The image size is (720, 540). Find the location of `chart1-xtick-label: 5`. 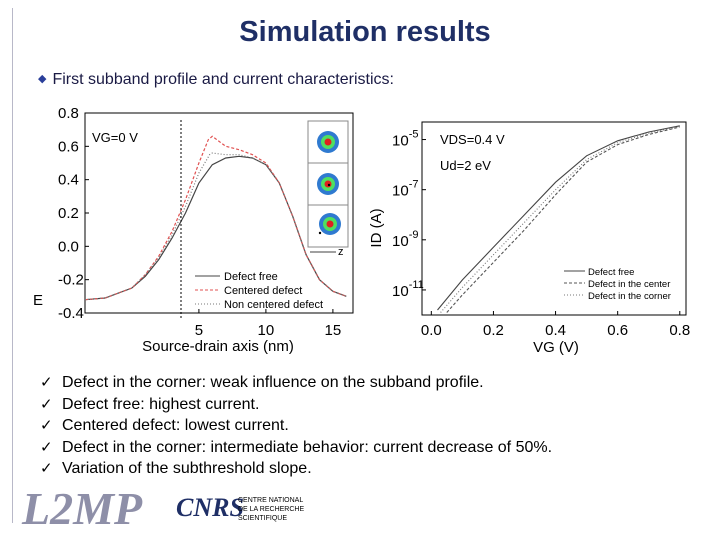

chart1-xtick-label: 5 is located at coordinates (199, 330).